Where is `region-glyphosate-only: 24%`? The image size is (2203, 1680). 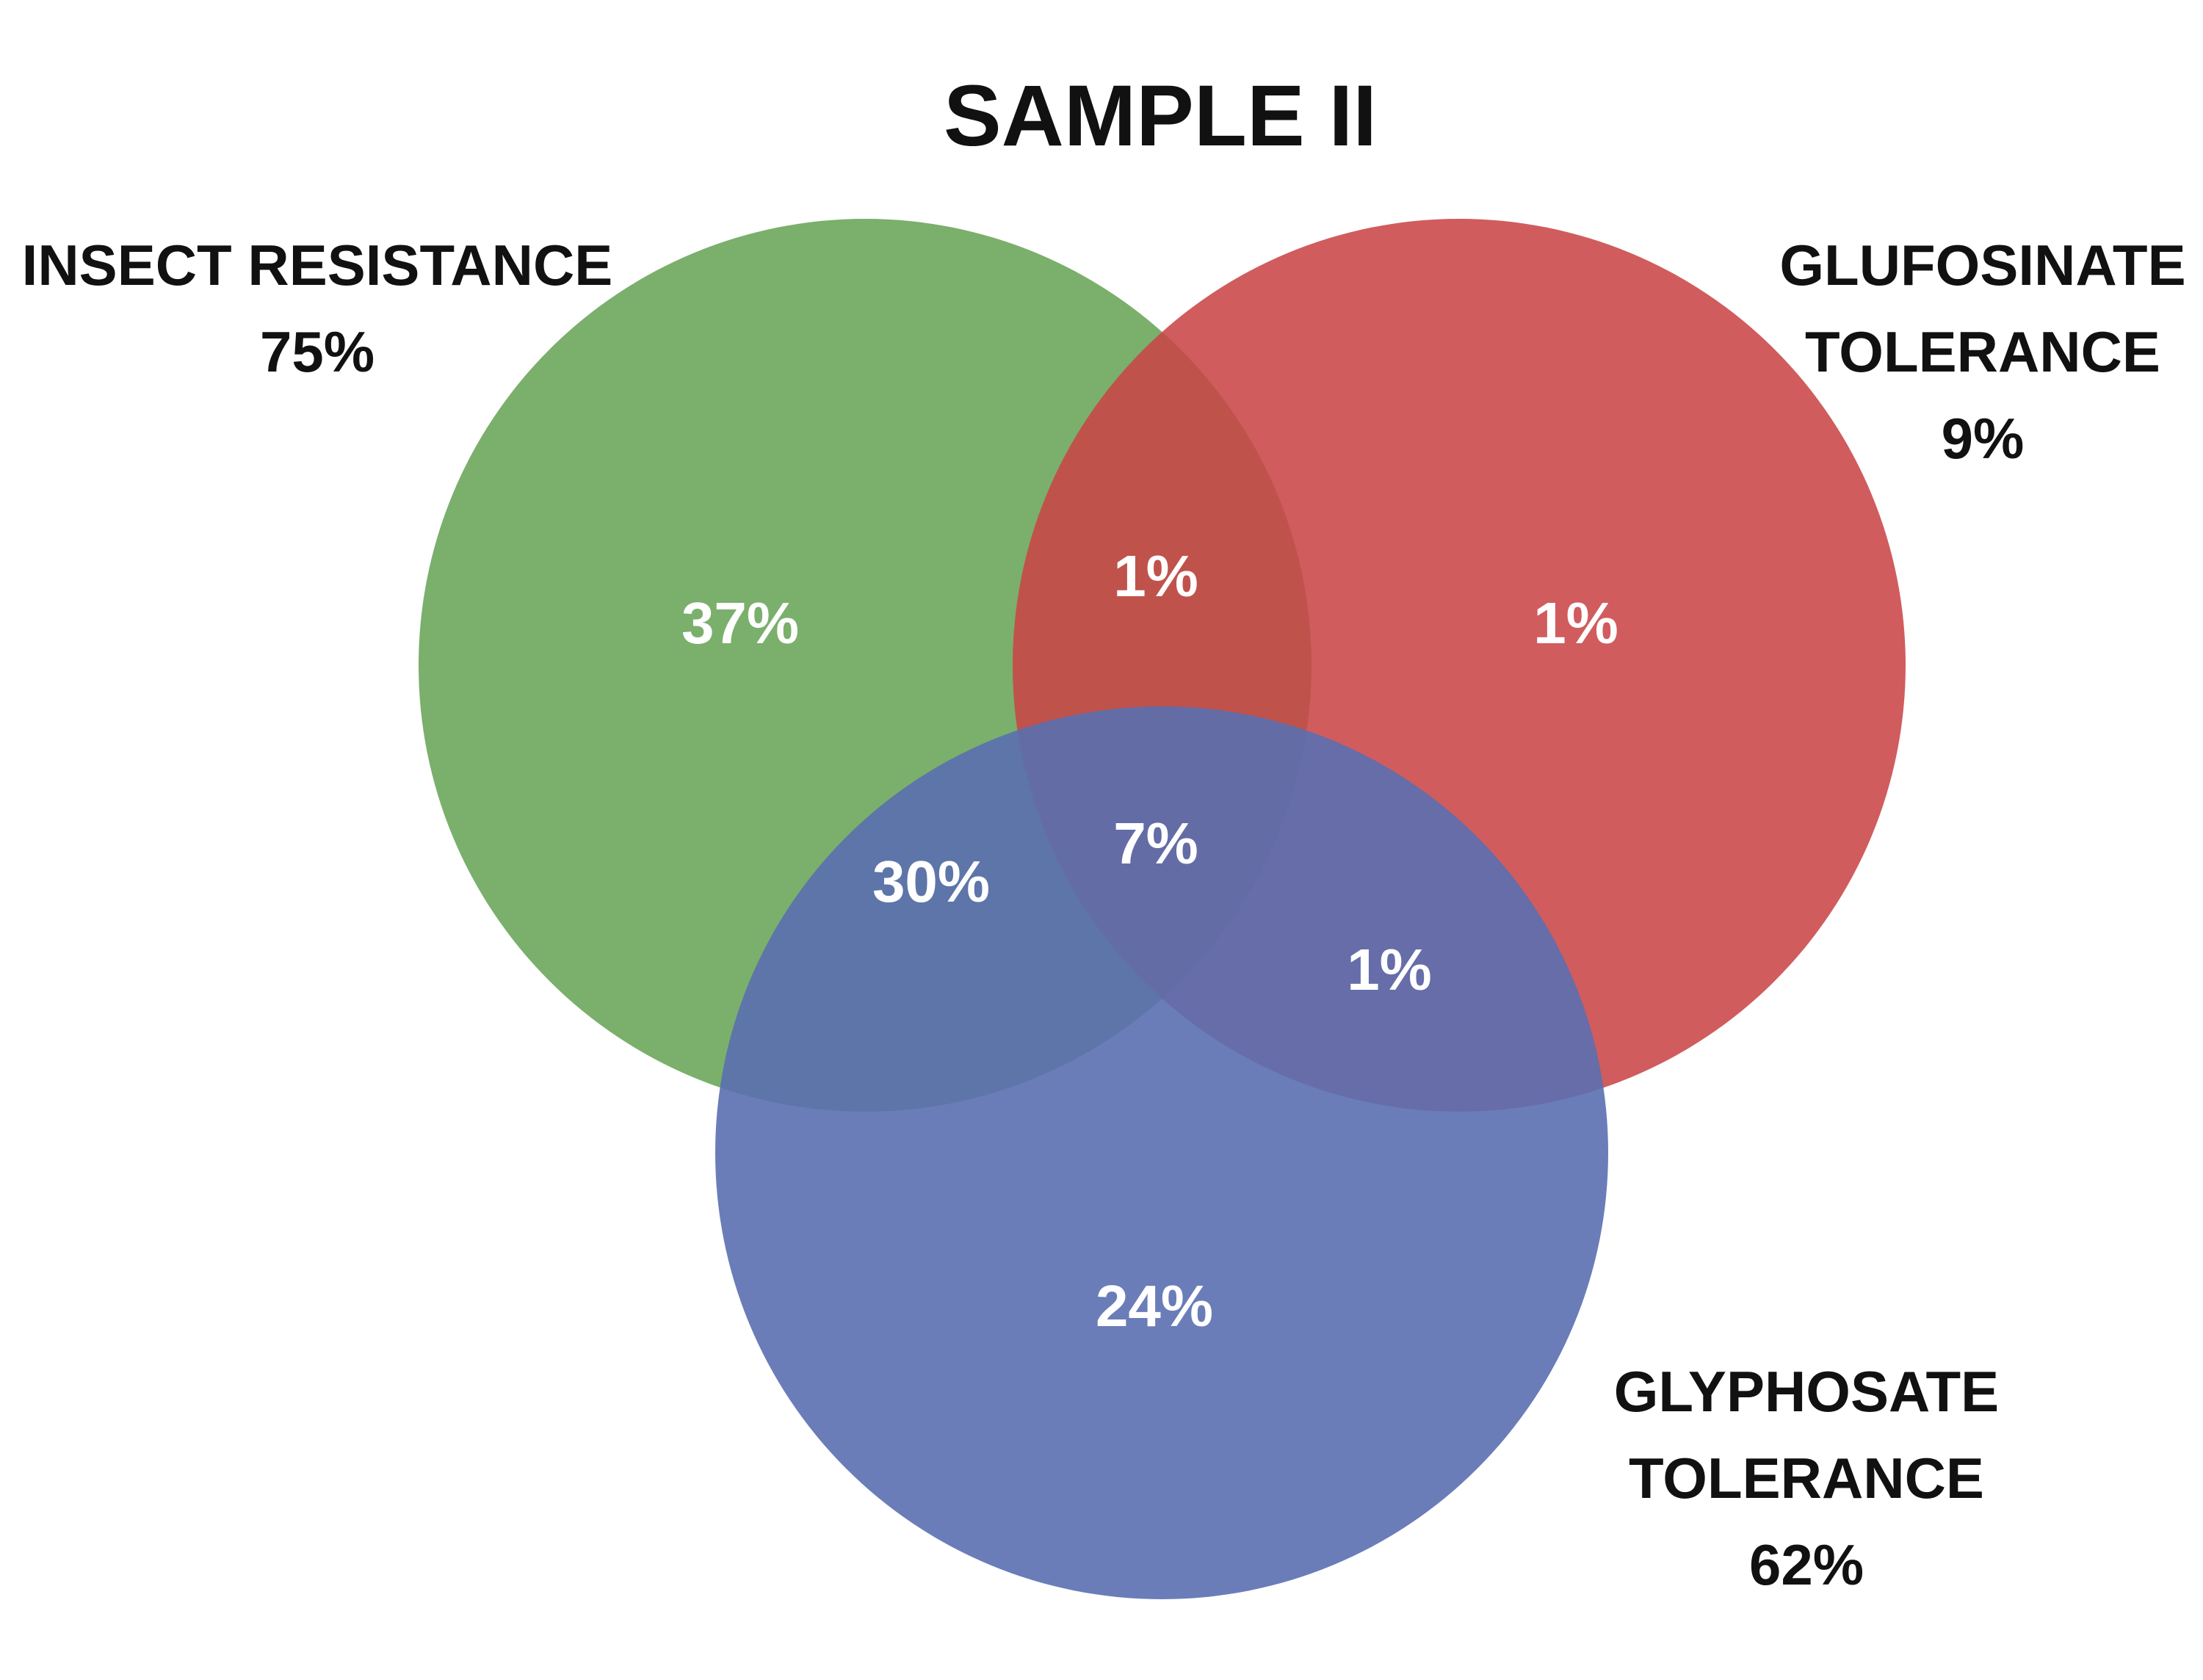 region-glyphosate-only: 24% is located at coordinates (1154, 1306).